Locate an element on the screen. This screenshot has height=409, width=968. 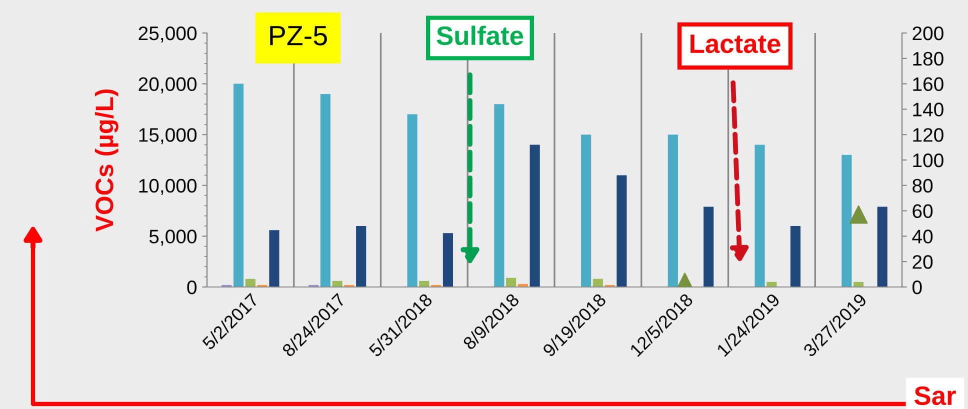
y-tick-label: 20,000 is located at coordinates (167, 85).